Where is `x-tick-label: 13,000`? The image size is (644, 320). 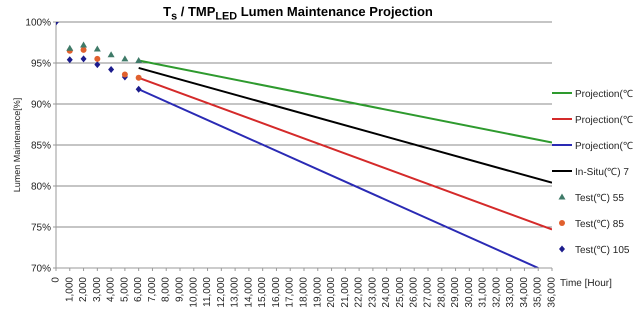 x-tick-label: 13,000 is located at coordinates (235, 292).